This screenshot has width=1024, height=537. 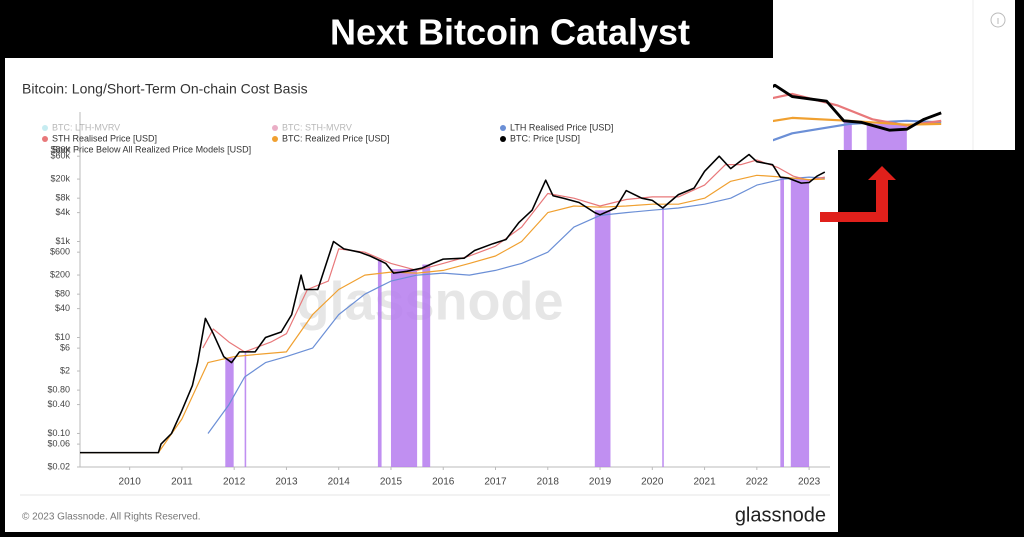 I want to click on y-tick-label: $600, so click(x=60, y=252).